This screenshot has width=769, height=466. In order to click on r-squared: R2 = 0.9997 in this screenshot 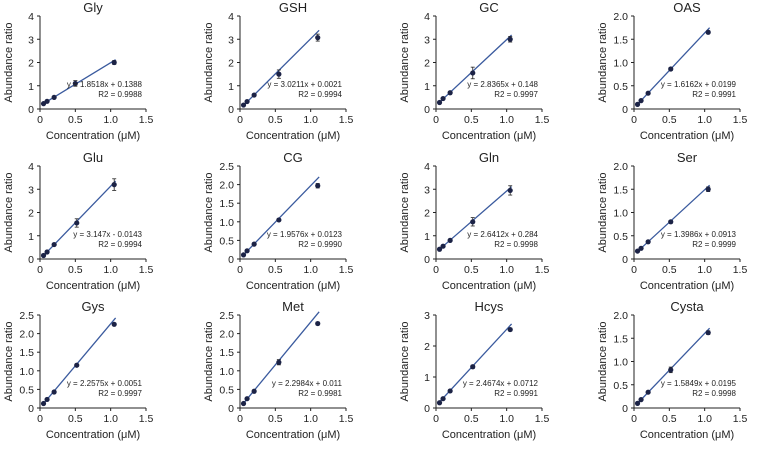, I will do `click(120, 393)`.